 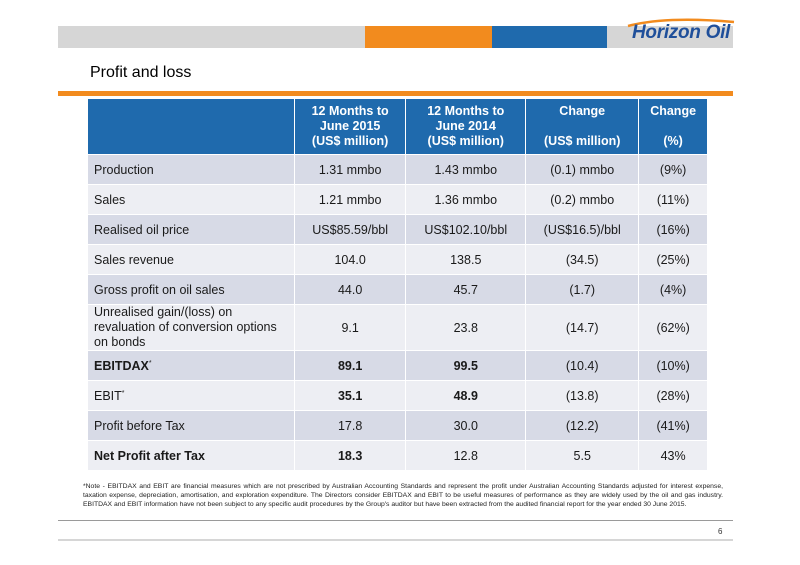 I want to click on row-label: Realised oil price, so click(x=191, y=229).